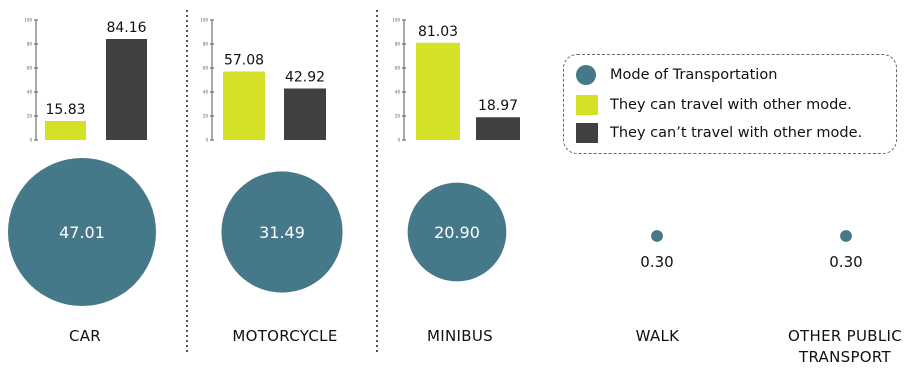 The width and height of the screenshot is (920, 369). I want to click on y-tick-label-car-80: 80, so click(30, 44).